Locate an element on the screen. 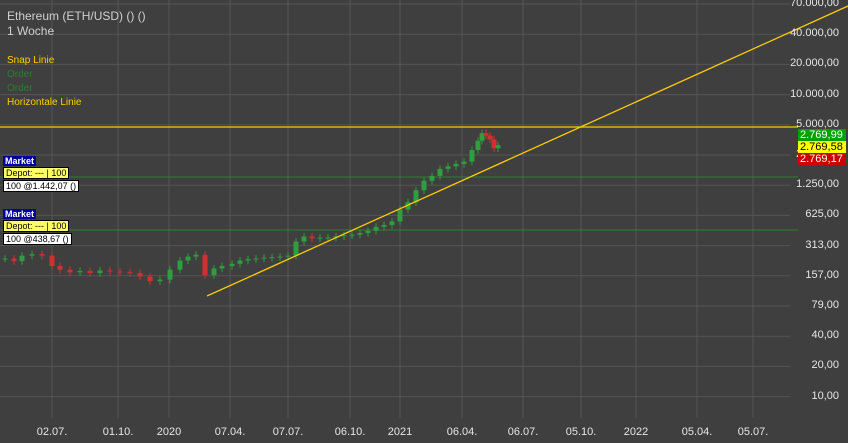  legend-snap-line: Snap Linie is located at coordinates (31, 60).